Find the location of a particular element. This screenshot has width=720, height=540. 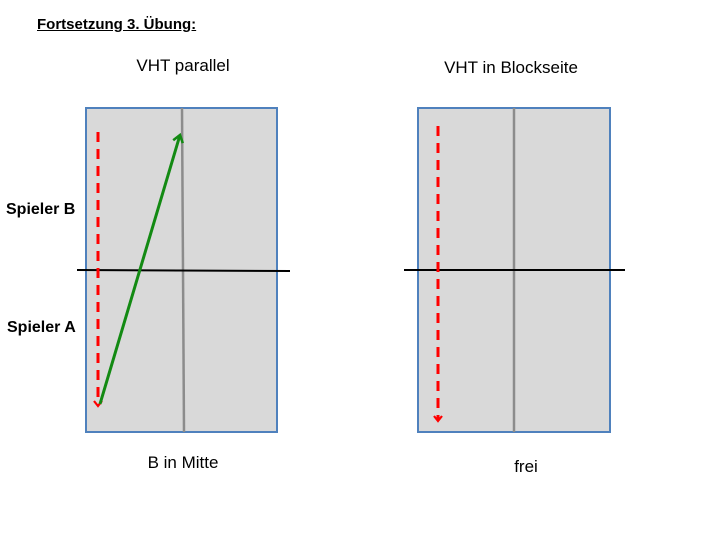

player-a-label: Spieler A is located at coordinates (41, 327).